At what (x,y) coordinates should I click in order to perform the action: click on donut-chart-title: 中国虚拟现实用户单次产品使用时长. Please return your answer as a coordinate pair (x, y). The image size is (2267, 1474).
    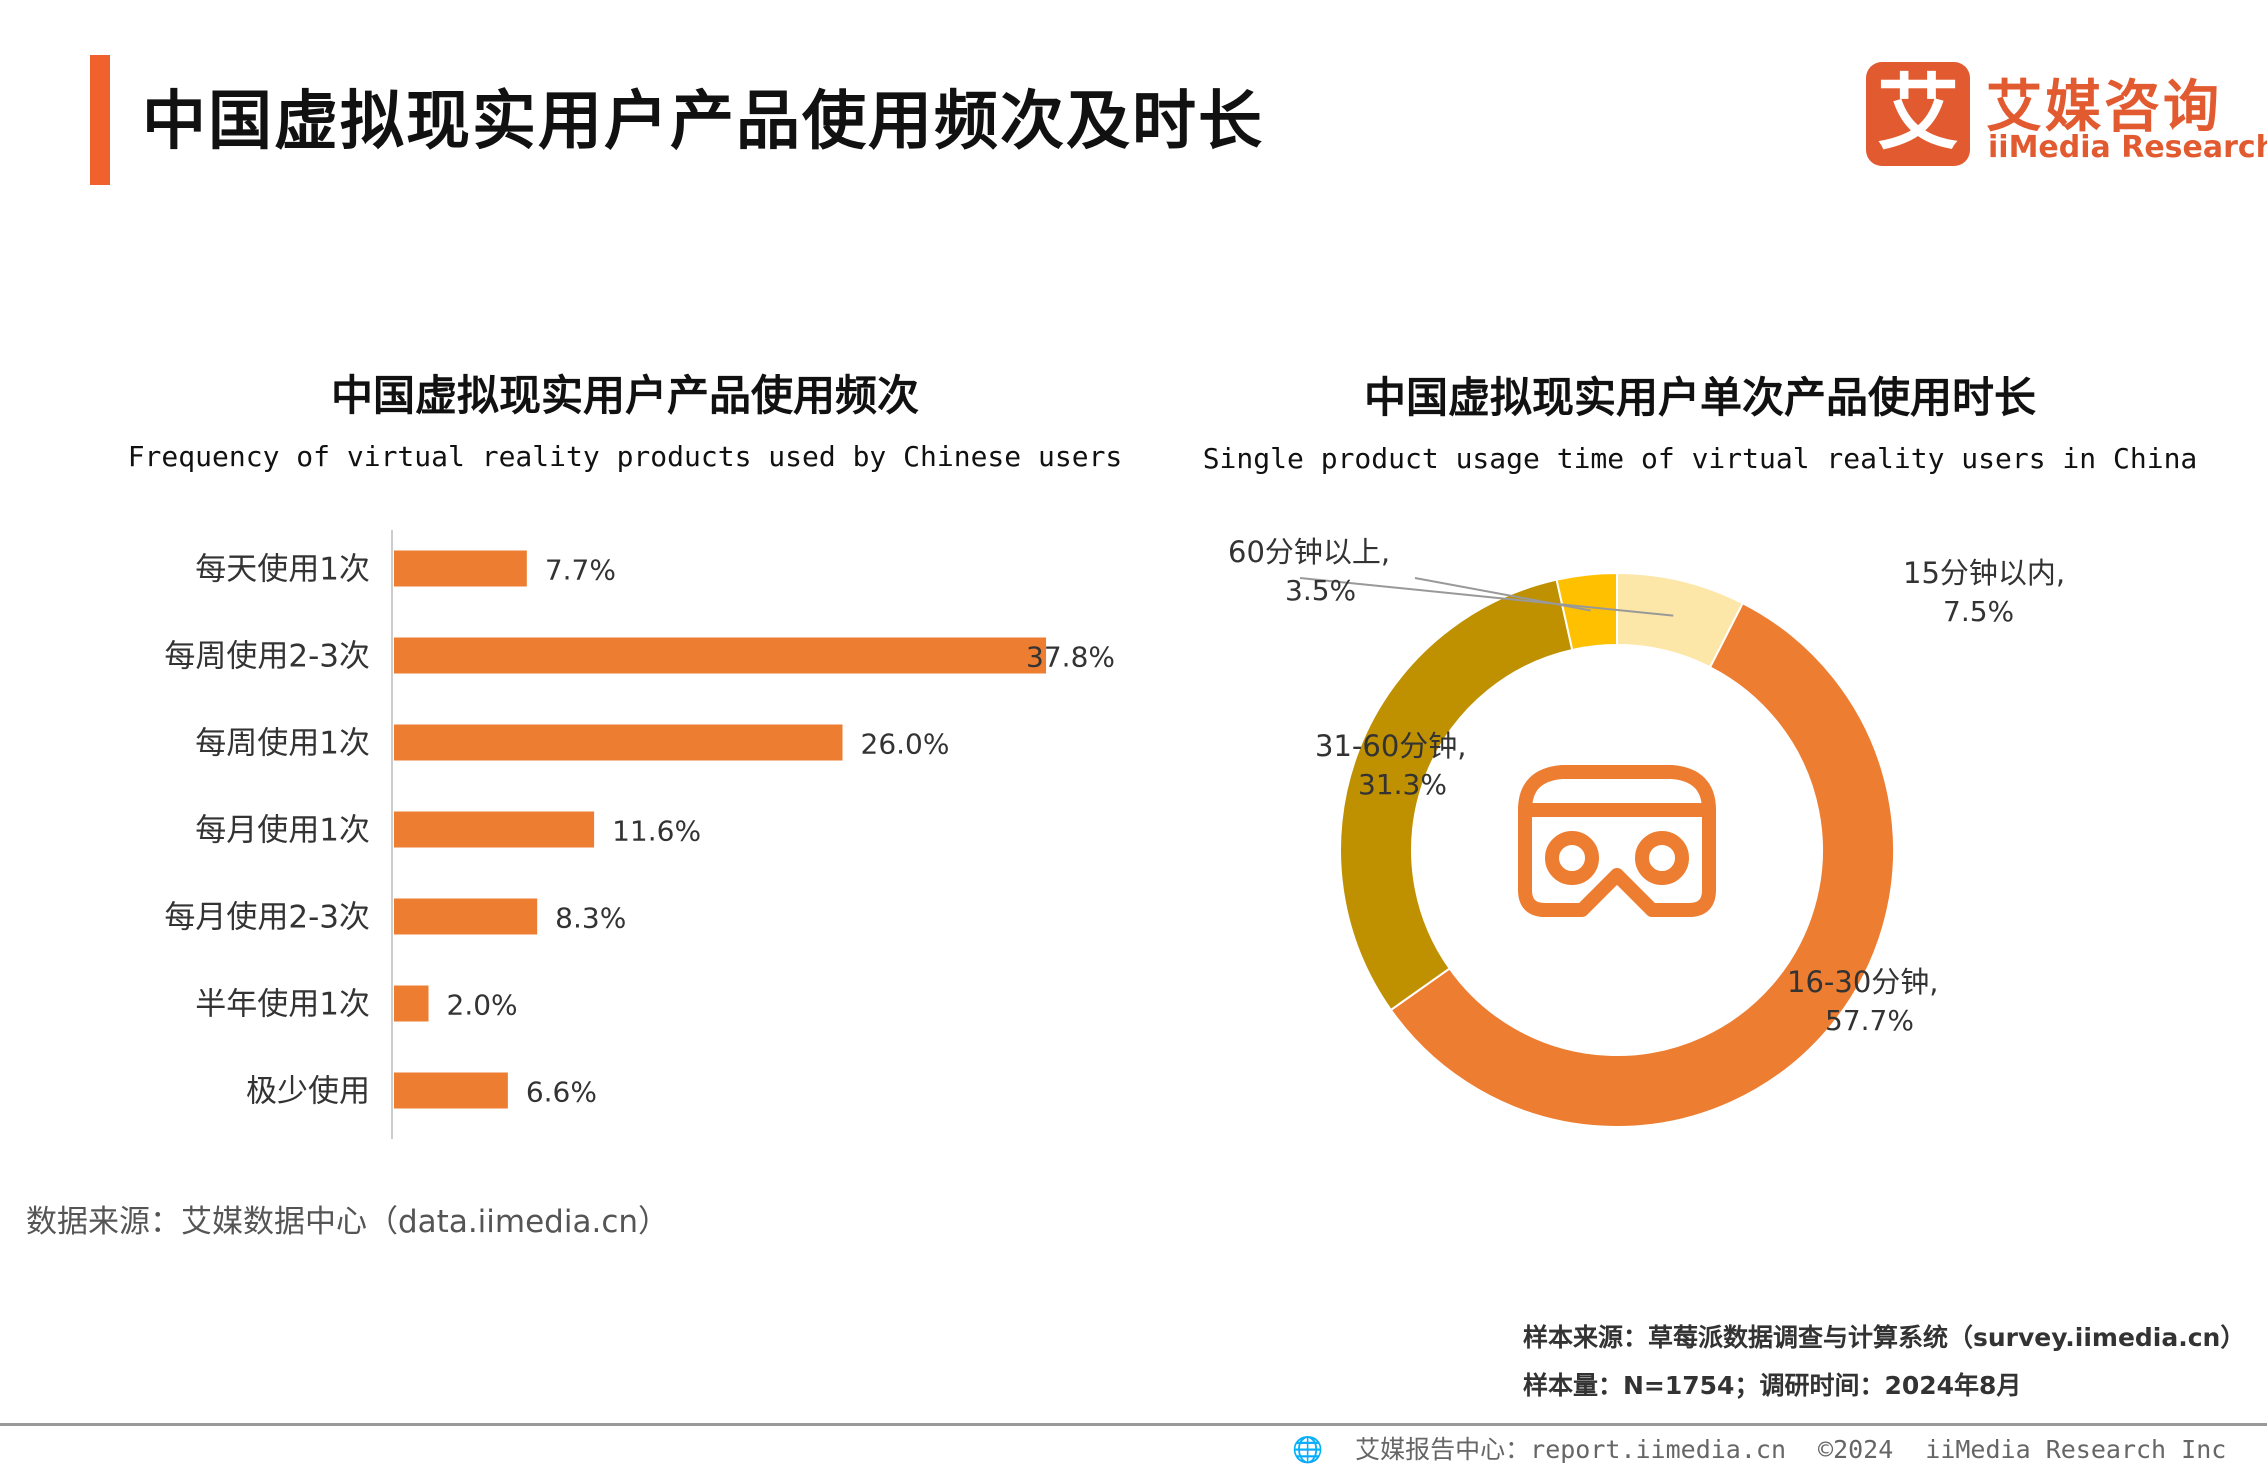
    Looking at the image, I should click on (1699, 397).